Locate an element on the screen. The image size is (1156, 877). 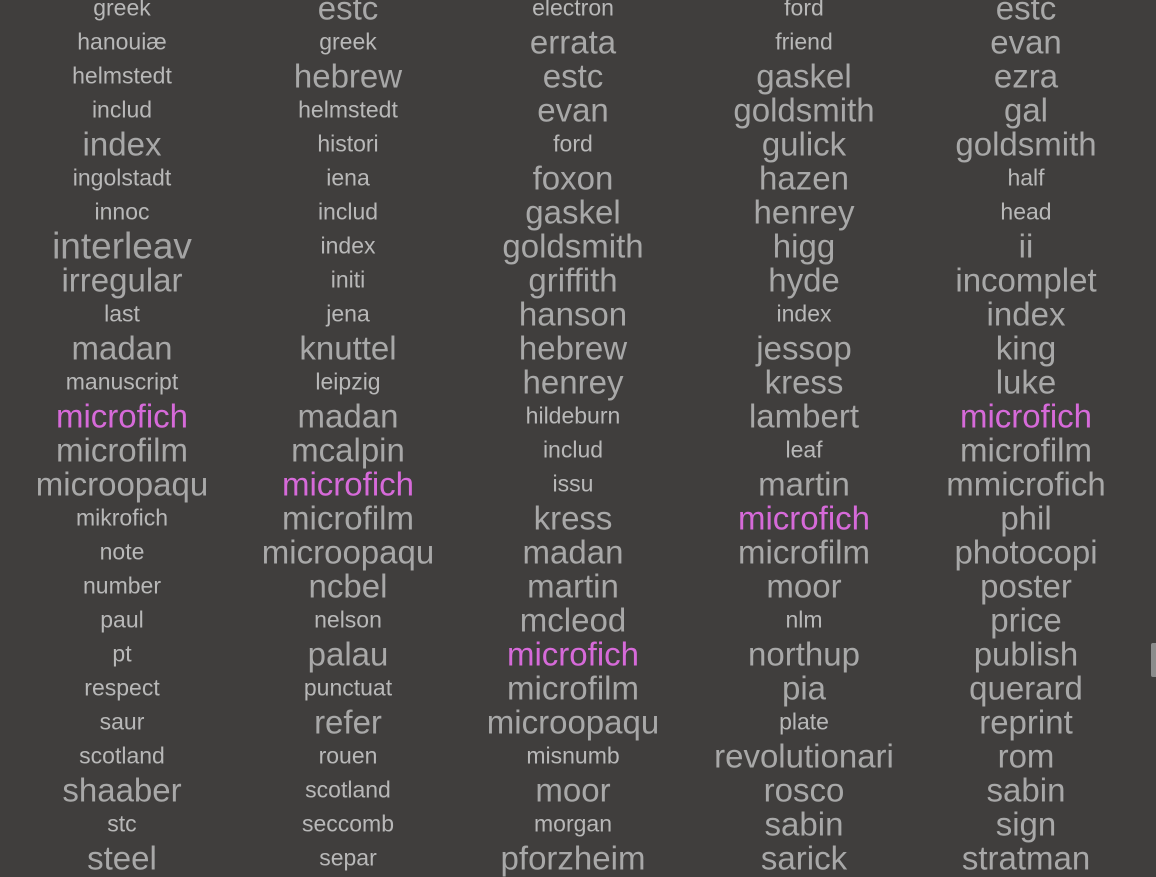
word-king: king is located at coordinates (1026, 348).